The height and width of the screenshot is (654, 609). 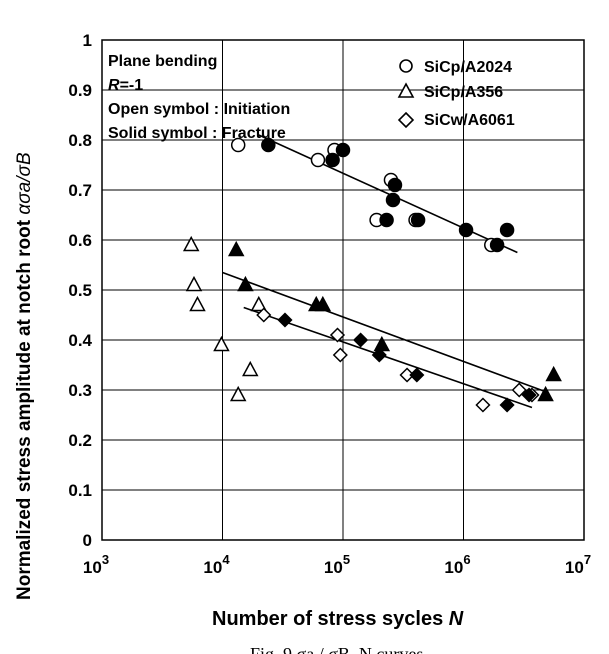 What do you see at coordinates (80, 140) in the screenshot?
I see `y-tick-label: 0.8` at bounding box center [80, 140].